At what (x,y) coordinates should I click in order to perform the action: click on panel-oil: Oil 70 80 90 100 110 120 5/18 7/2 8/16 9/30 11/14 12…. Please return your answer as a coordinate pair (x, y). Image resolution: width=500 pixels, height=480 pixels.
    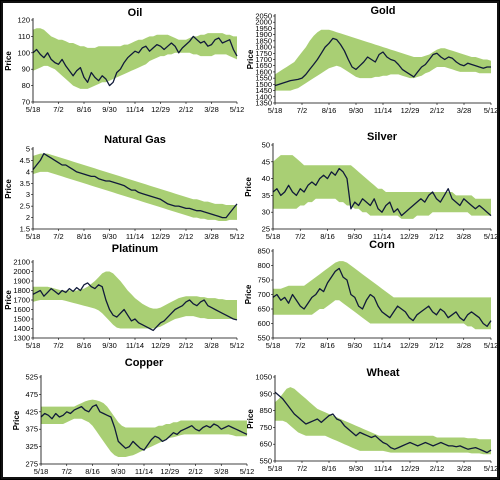
    Looking at the image, I should click on (124, 60).